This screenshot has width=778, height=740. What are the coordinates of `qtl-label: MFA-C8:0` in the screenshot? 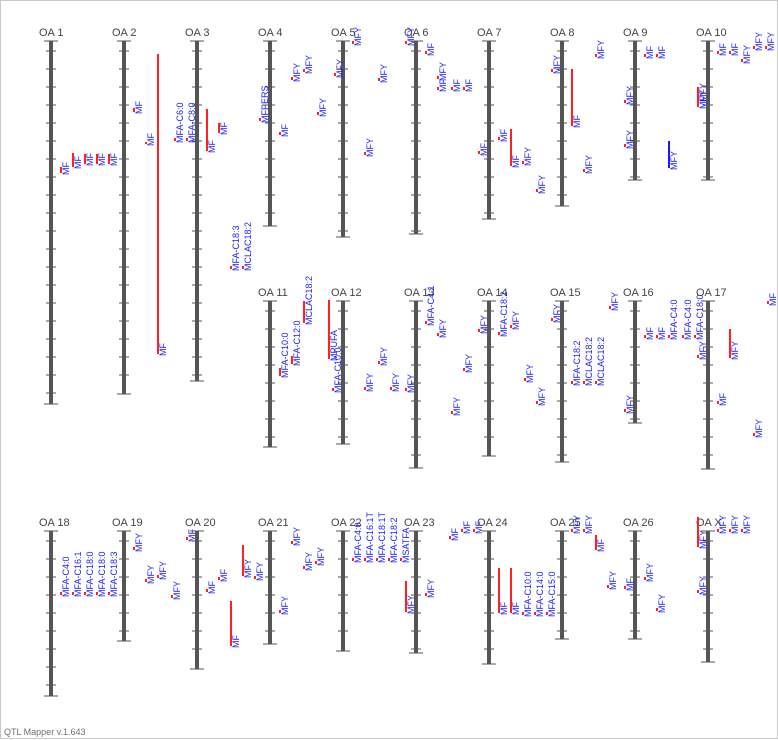 It's located at (192, 122).